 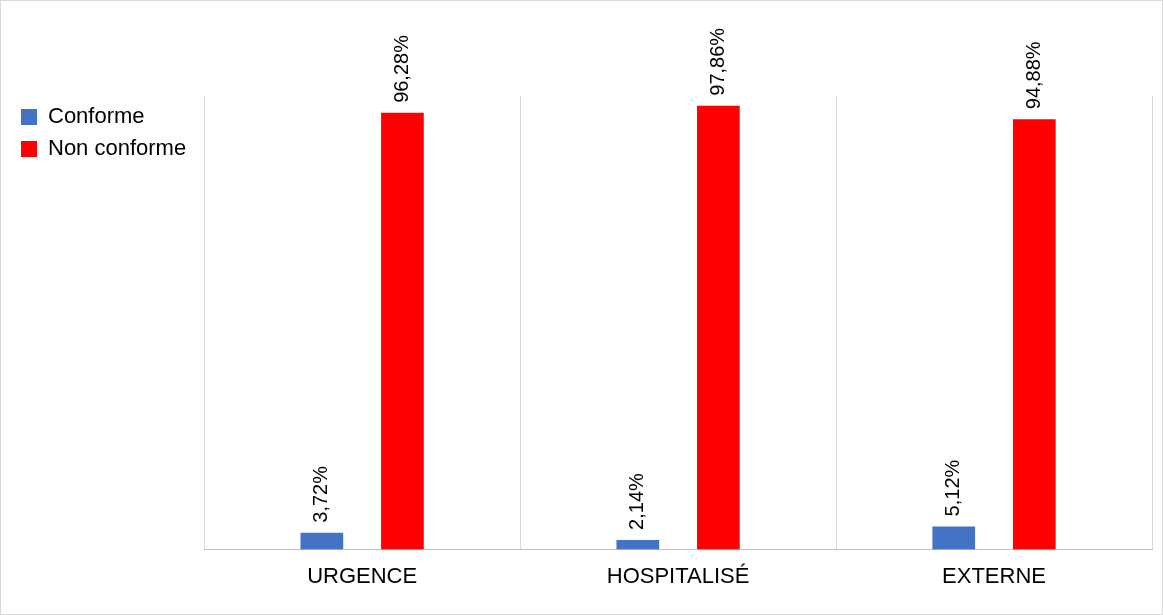 What do you see at coordinates (952, 488) in the screenshot?
I see `data-label: 5,12%` at bounding box center [952, 488].